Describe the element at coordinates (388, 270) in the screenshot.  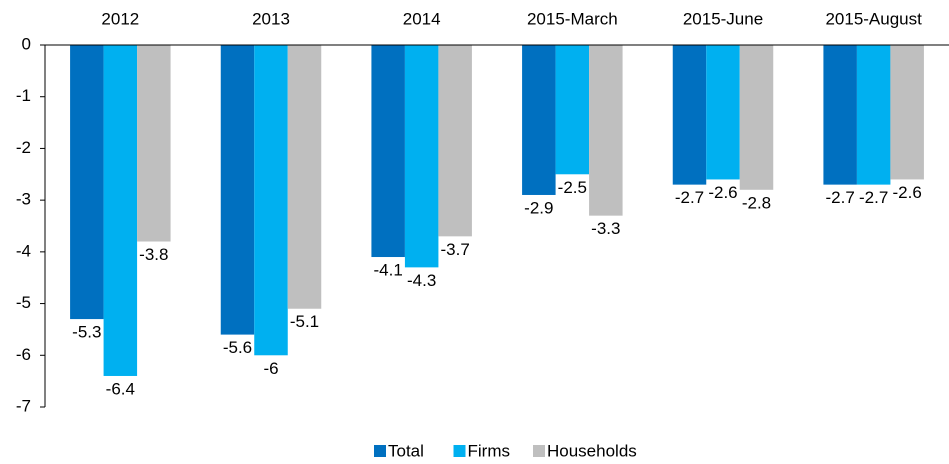
I see `data-label: -4.1` at that location.